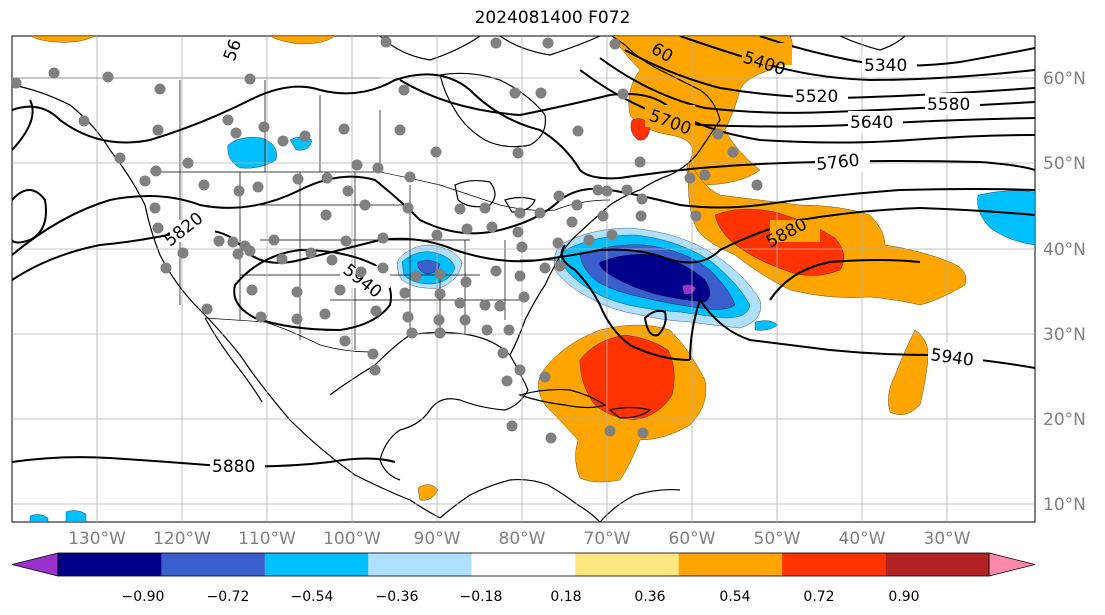  I want to click on lat-label-50n: 50°N, so click(1064, 164).